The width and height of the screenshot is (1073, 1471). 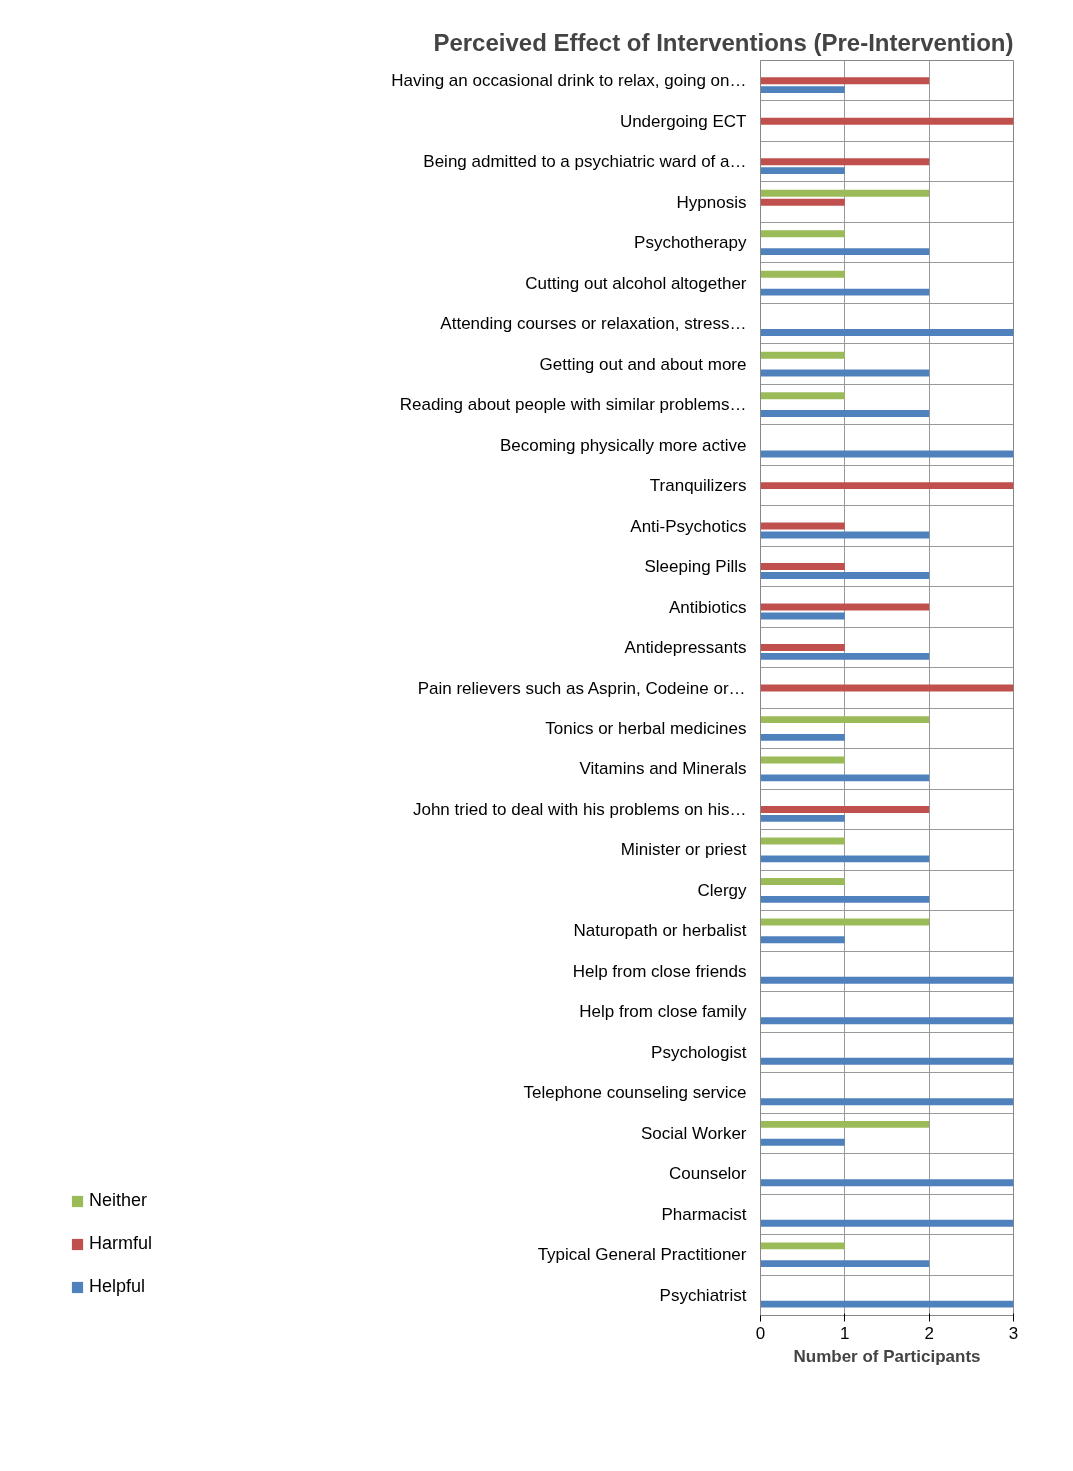 What do you see at coordinates (699, 1052) in the screenshot?
I see `y-tick-label: Psychologist` at bounding box center [699, 1052].